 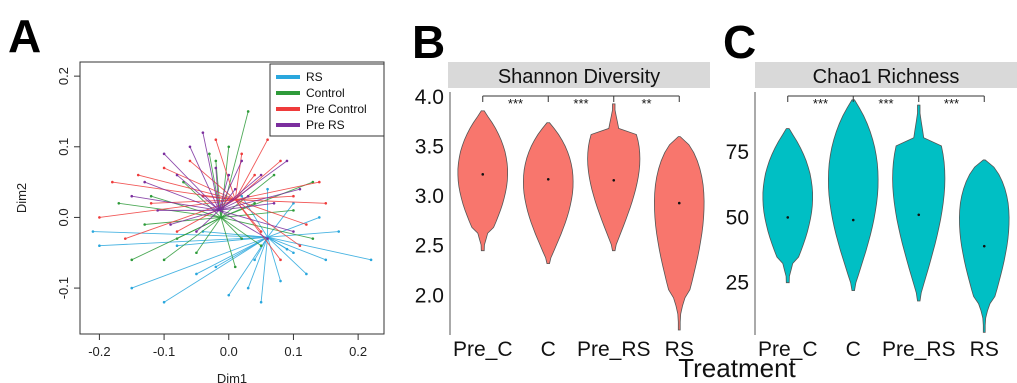 I want to click on shannon-significance: *** *** **, so click(x=581, y=103).